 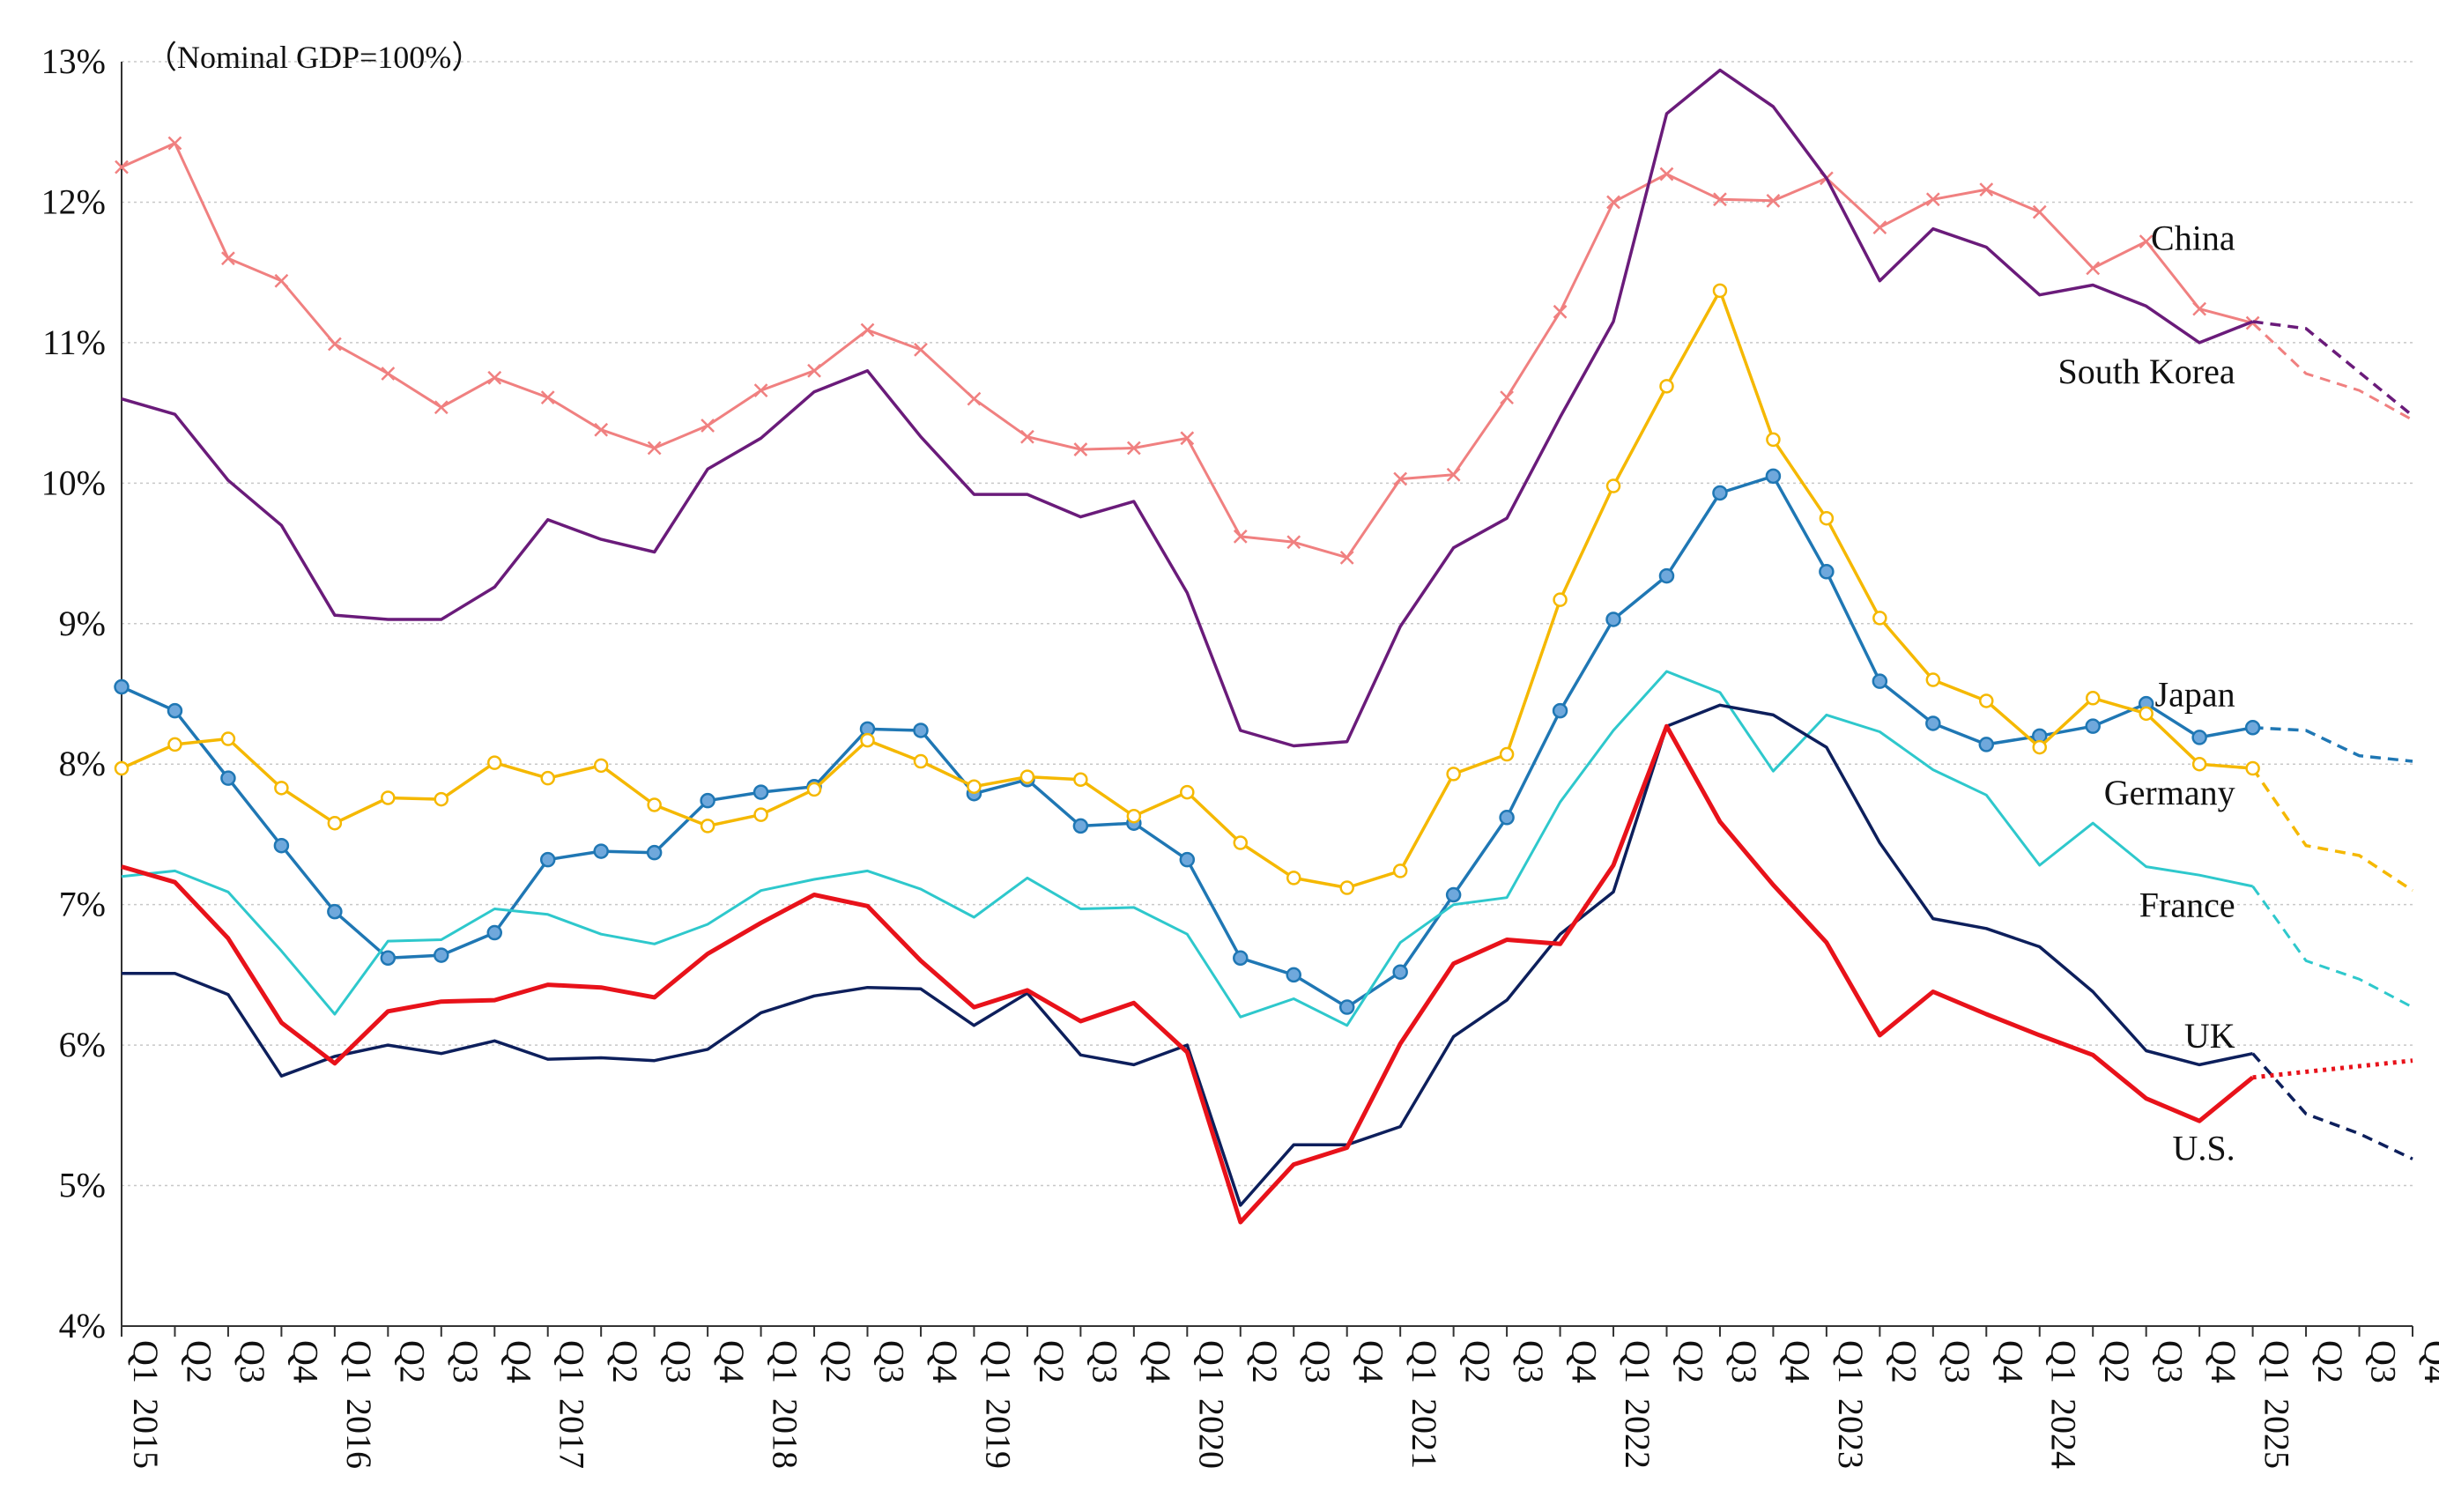 What do you see at coordinates (2332, 1106) in the screenshot?
I see `series-forecast-uk` at bounding box center [2332, 1106].